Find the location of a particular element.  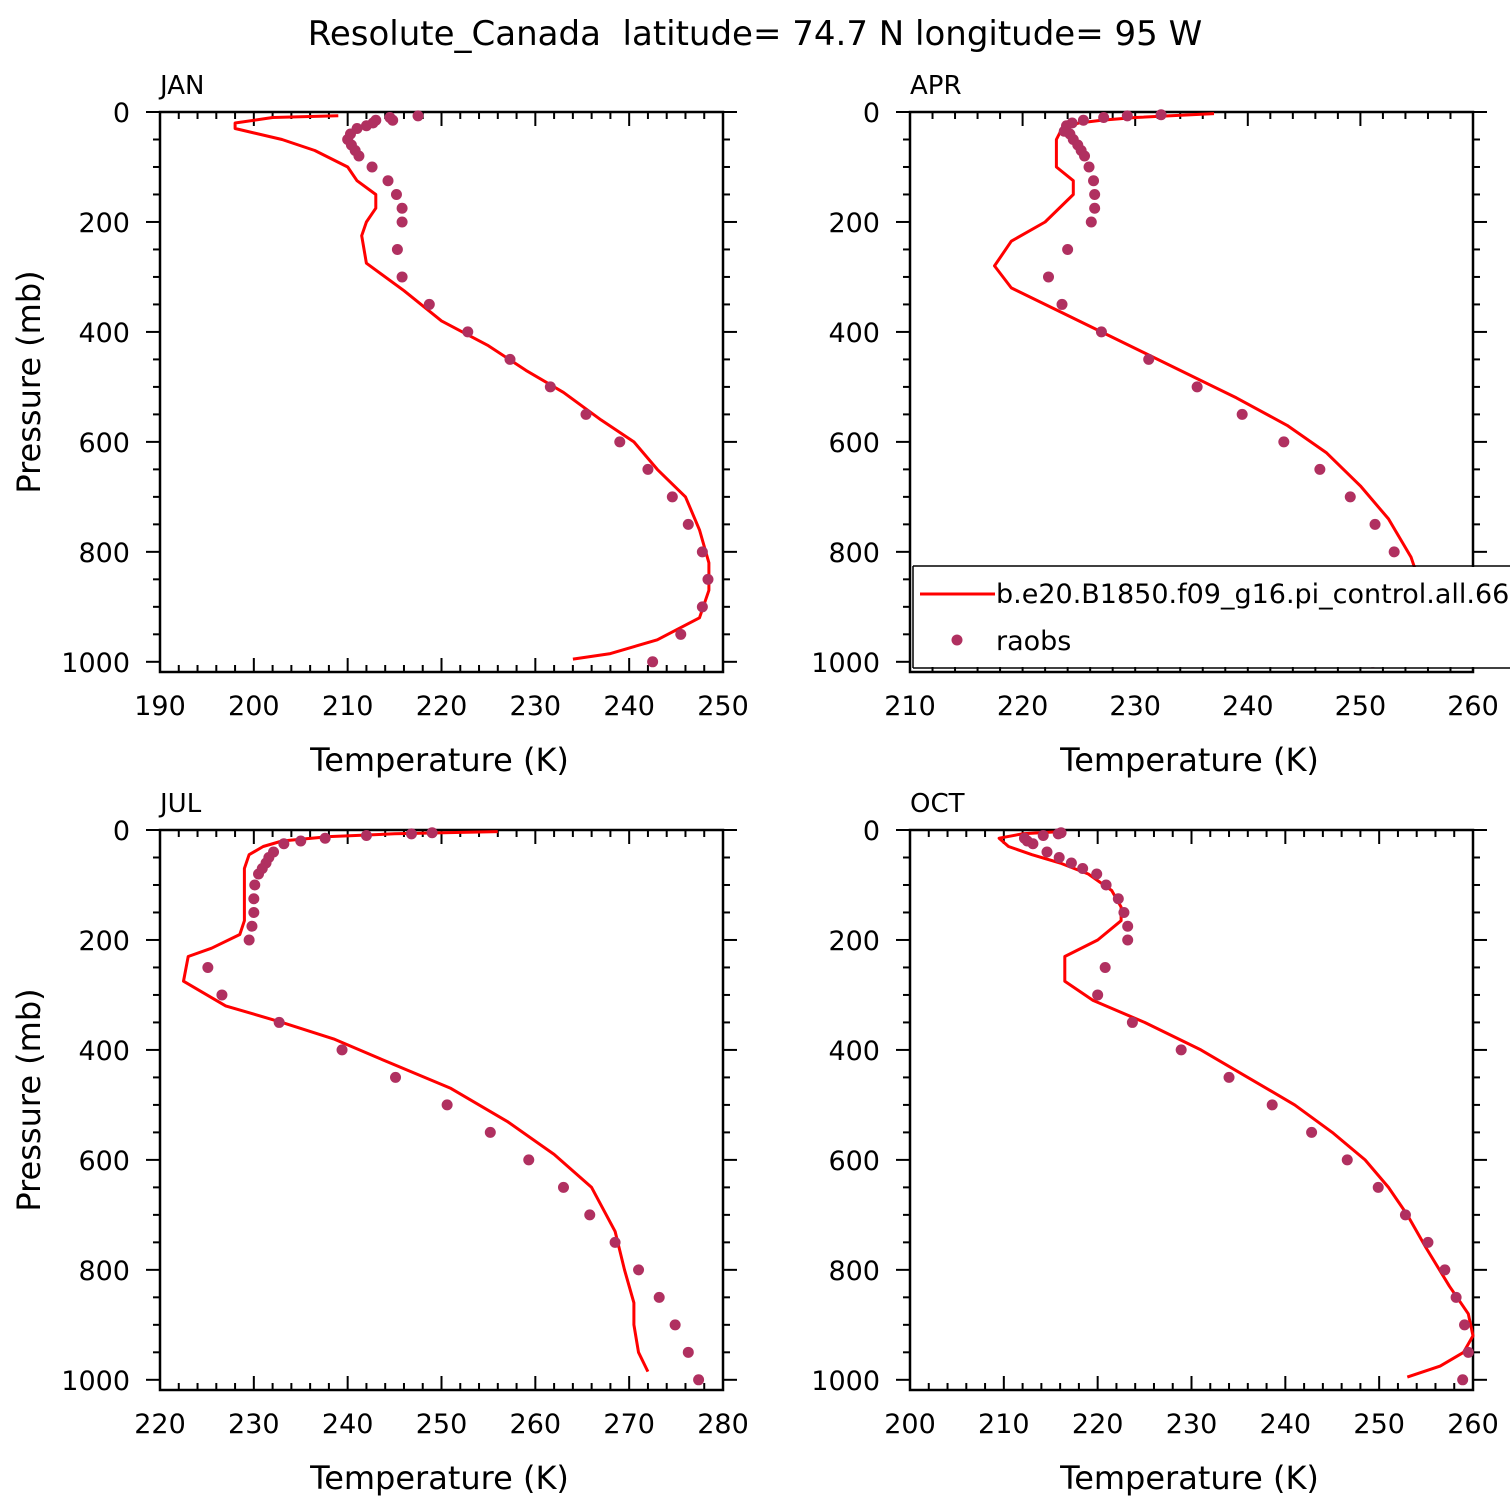

legend-model-label: b.e20.B1850.f09_g16.pi_control.all.66 is located at coordinates (1252, 594).